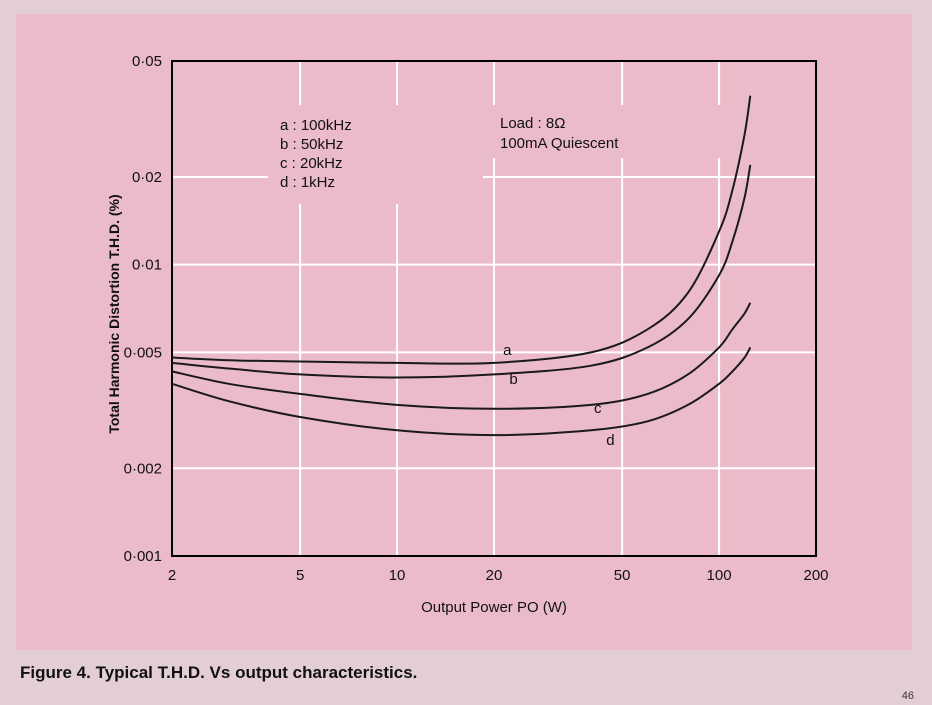  Describe the element at coordinates (513, 379) in the screenshot. I see `curve-label-b: b` at that location.